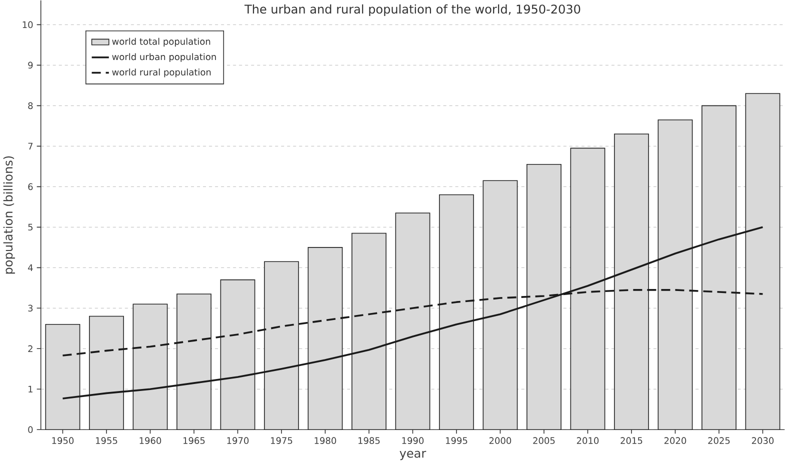 The image size is (785, 463). I want to click on y-tick-label: 2, so click(30, 348).